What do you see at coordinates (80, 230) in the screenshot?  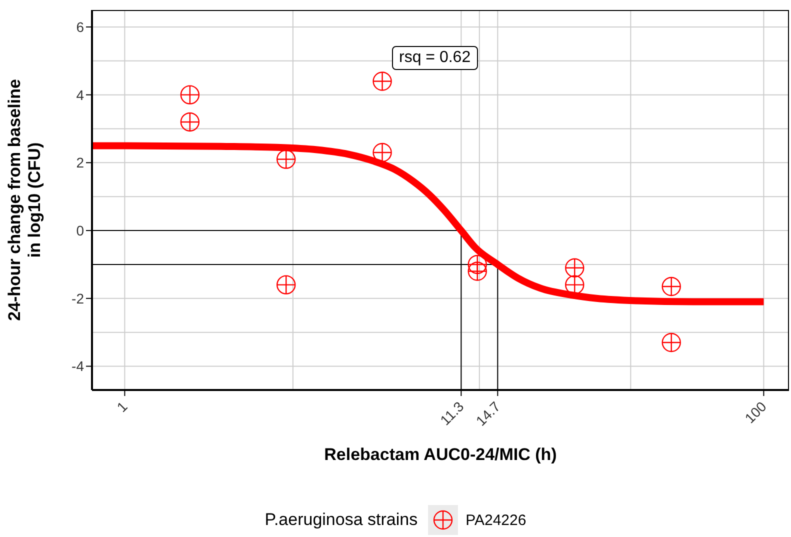 I see `y-tick-label: 0` at bounding box center [80, 230].